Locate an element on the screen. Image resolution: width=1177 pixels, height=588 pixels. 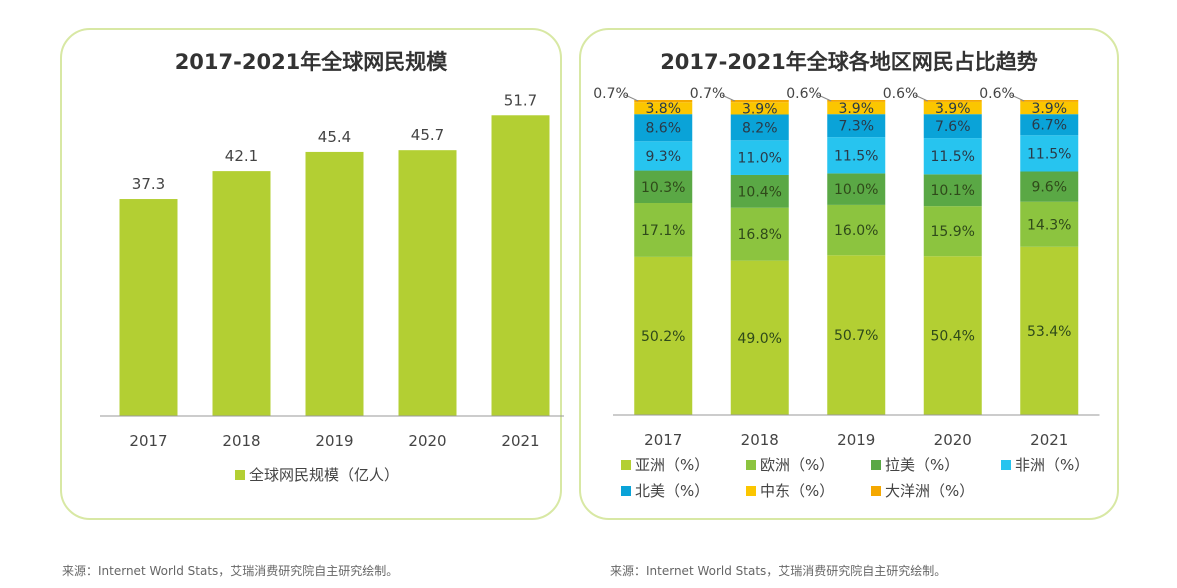
legend-label-3: 非洲（%） is located at coordinates (1052, 465).